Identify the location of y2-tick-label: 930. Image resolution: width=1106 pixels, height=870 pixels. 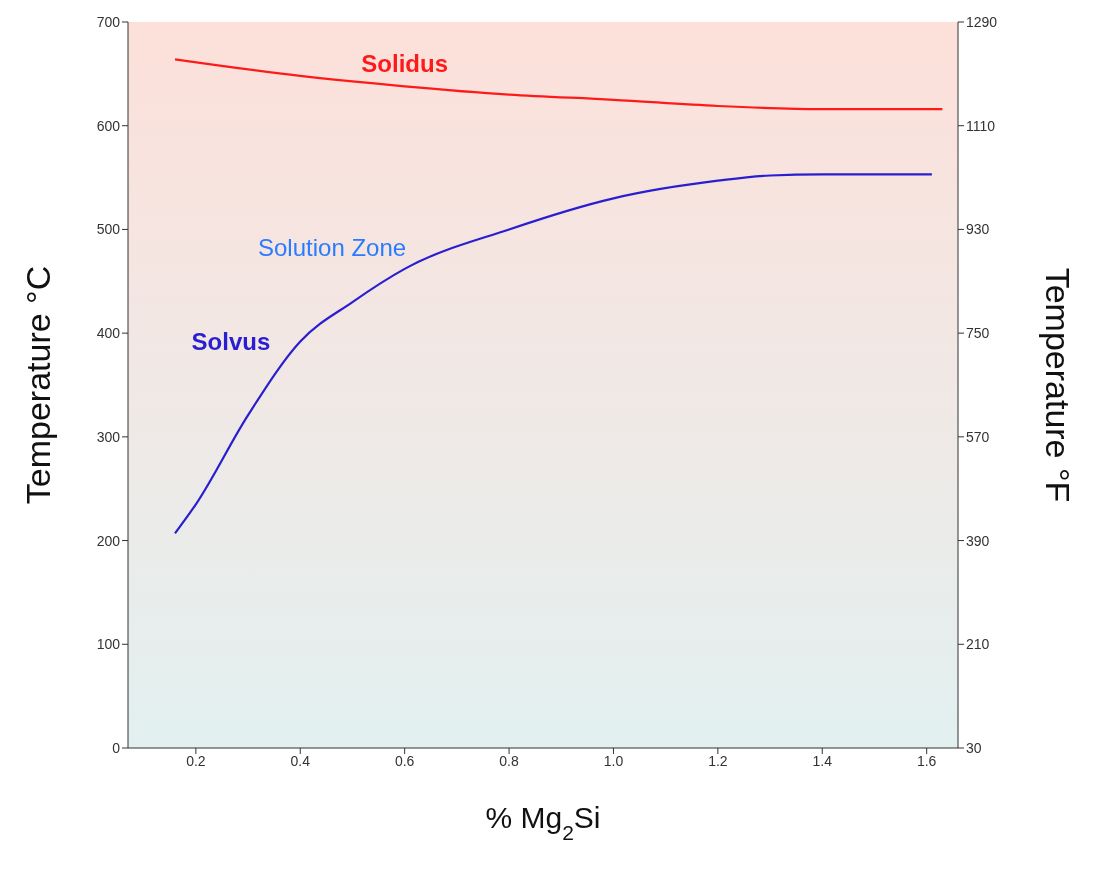
(978, 229).